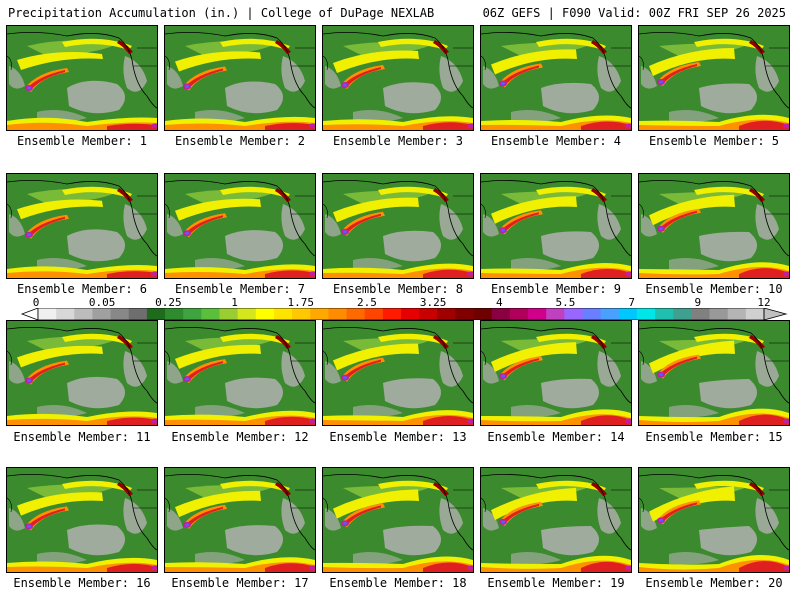 This screenshot has width=800, height=600. What do you see at coordinates (366, 302) in the screenshot?
I see `colorbar-tick-label: 2.5` at bounding box center [366, 302].